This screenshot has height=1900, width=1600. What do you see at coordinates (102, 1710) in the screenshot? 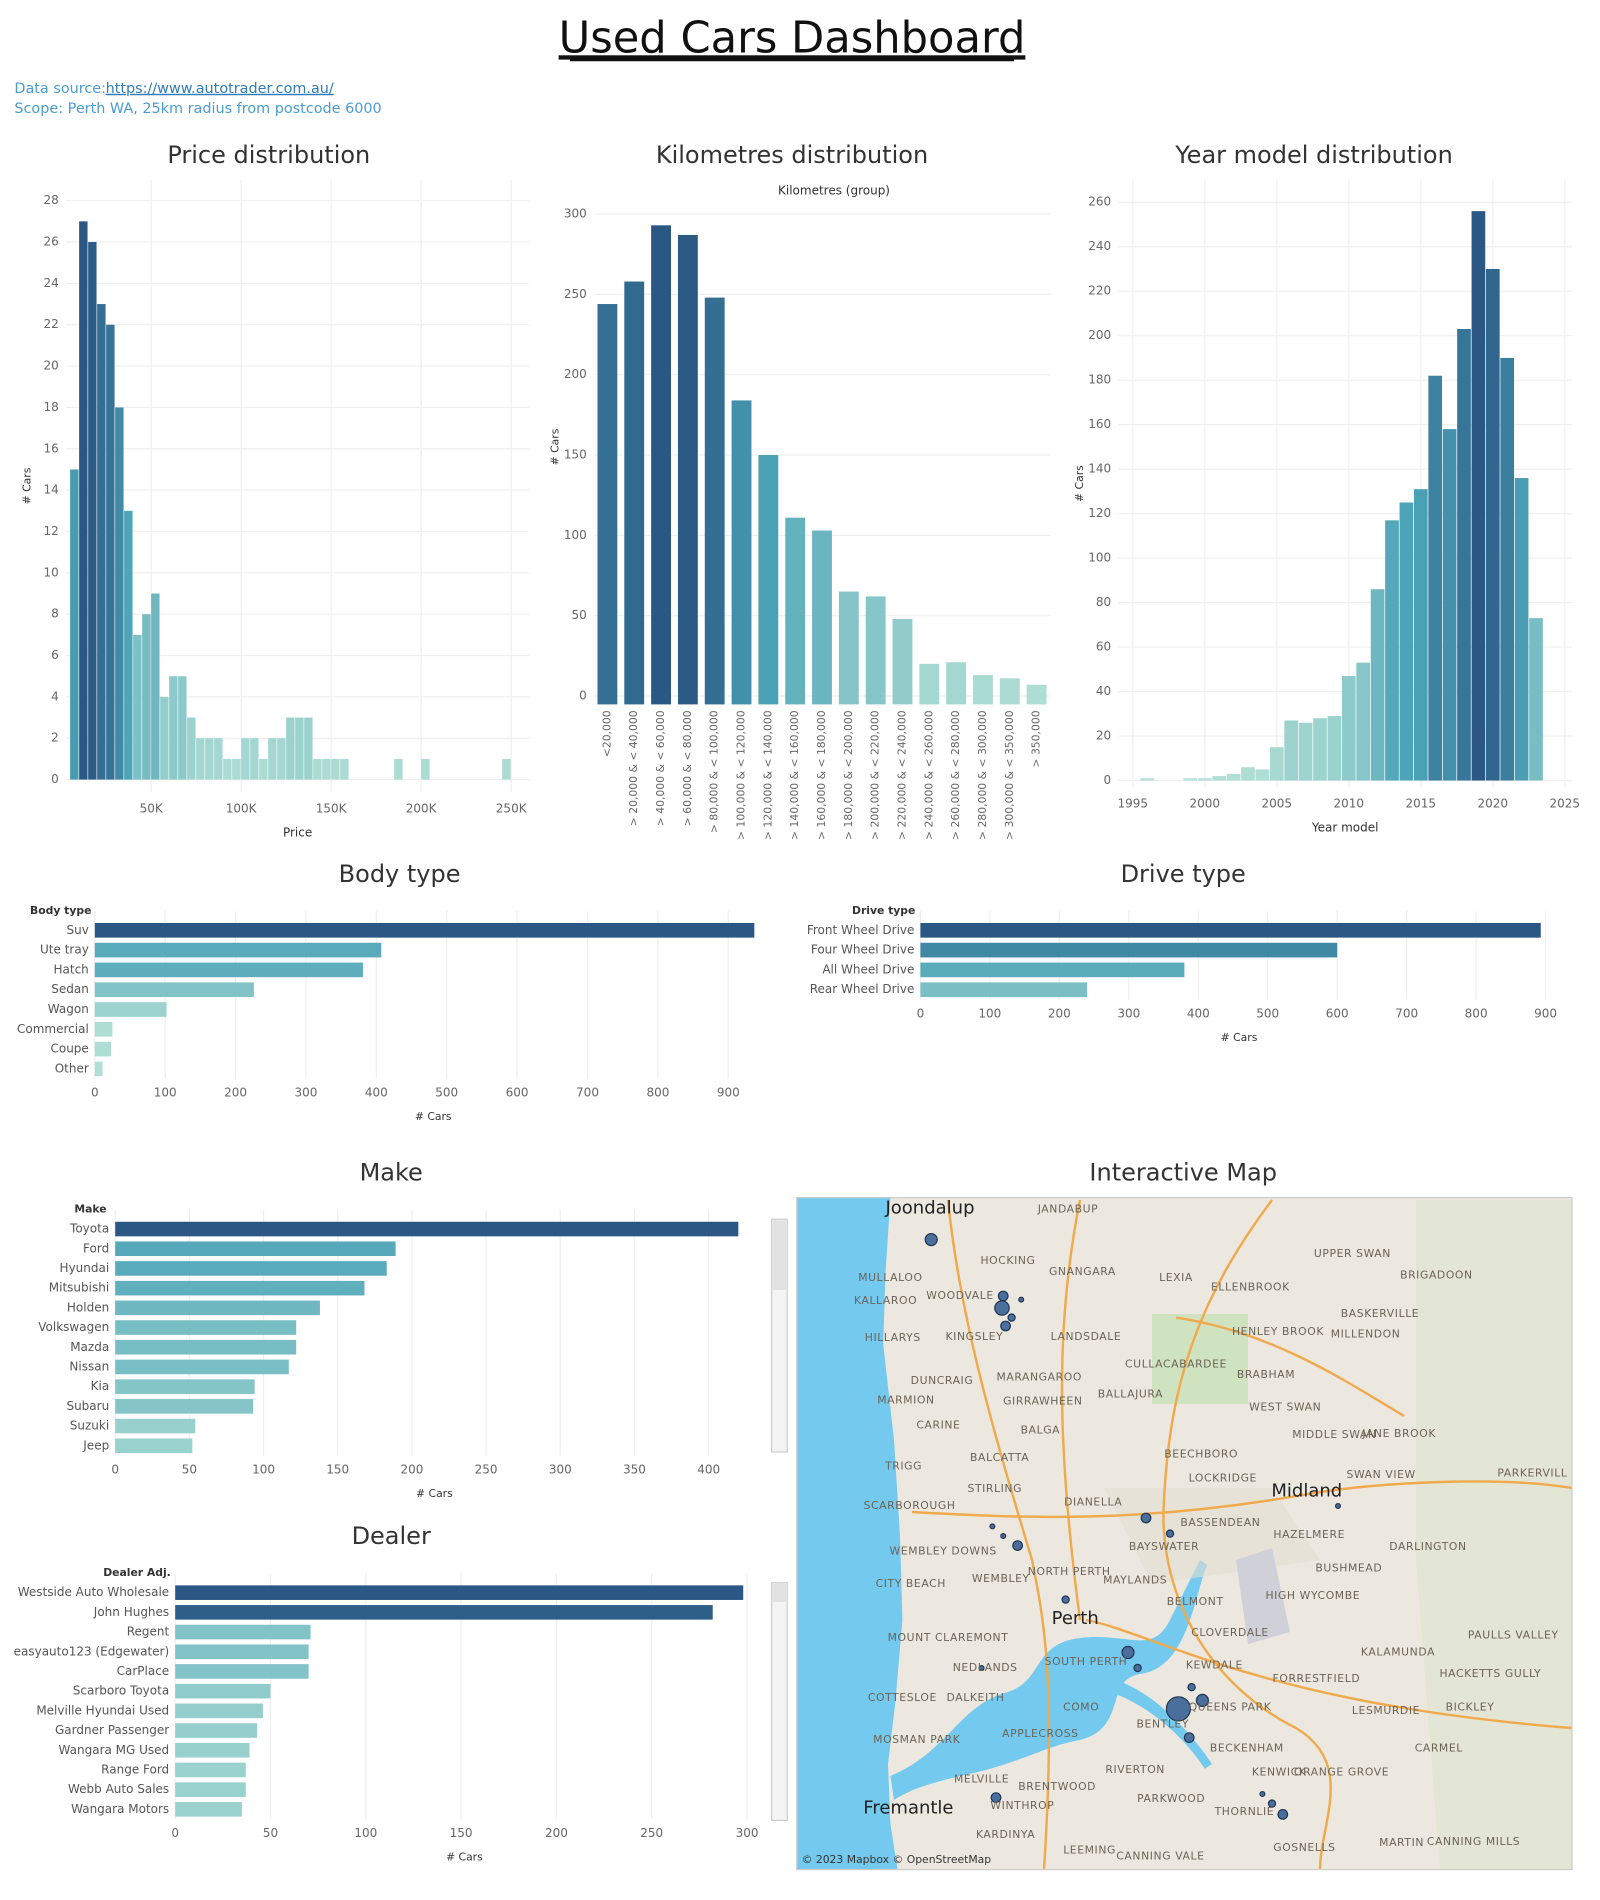
I see `y-tick-label: Melville Hyundai Used` at bounding box center [102, 1710].